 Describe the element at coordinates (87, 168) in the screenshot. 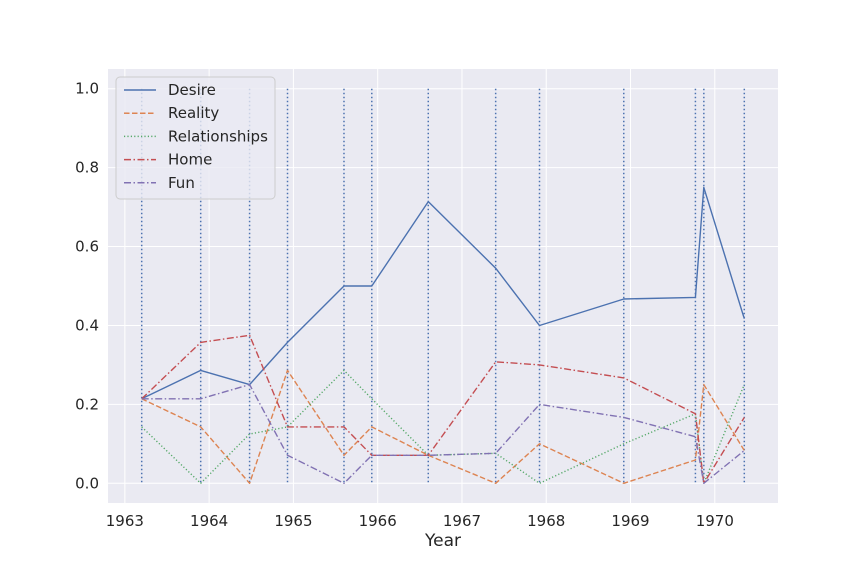

I see `y-tick-label: 0.8` at that location.